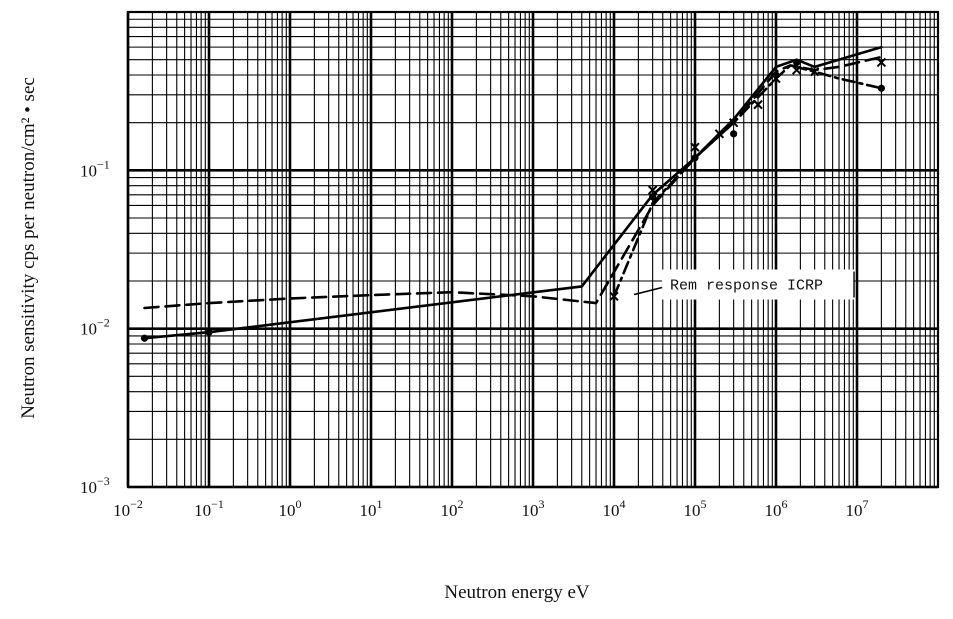  Describe the element at coordinates (648, 291) in the screenshot. I see `annotation-leader-line` at that location.